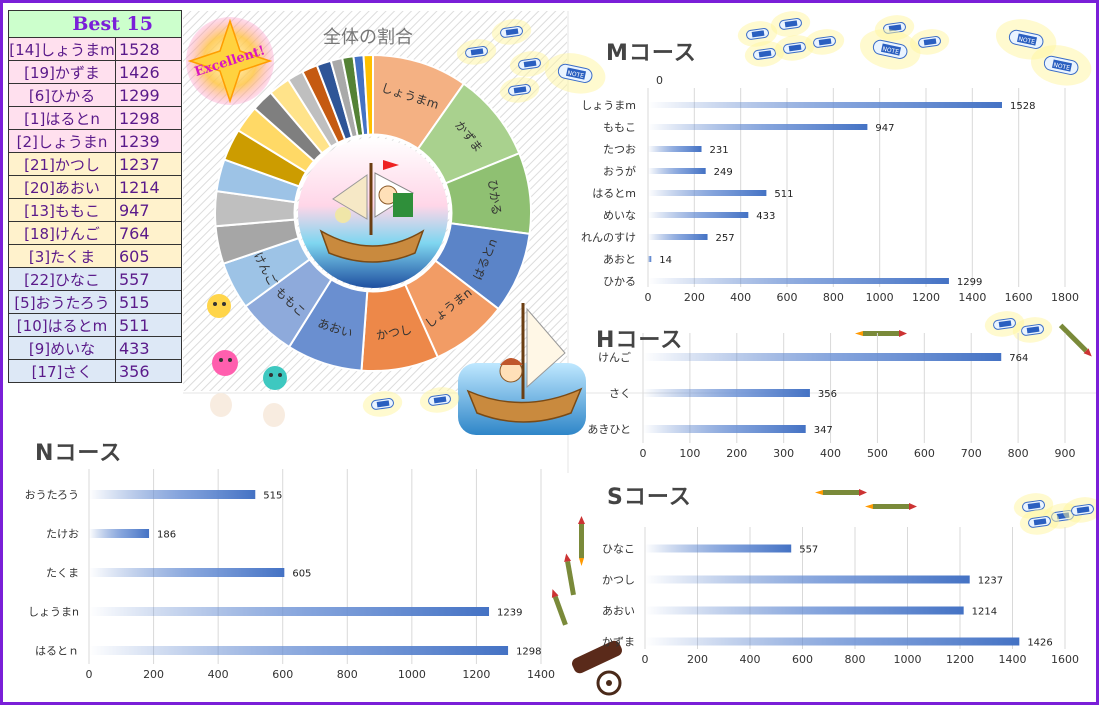  Describe the element at coordinates (62, 118) in the screenshot. I see `student-name-cell: [1]はるとn` at that location.